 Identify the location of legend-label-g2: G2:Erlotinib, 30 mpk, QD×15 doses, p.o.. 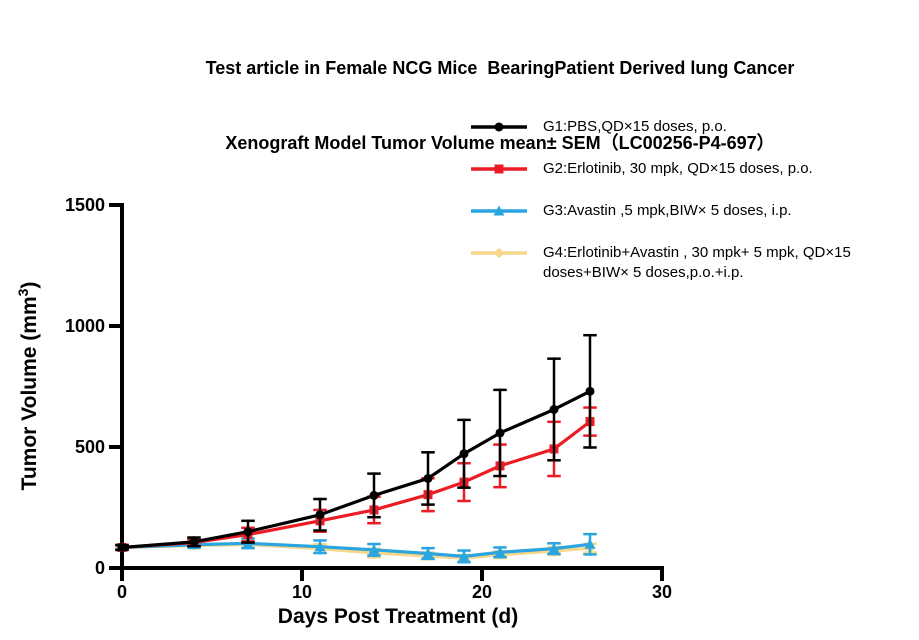
(678, 168).